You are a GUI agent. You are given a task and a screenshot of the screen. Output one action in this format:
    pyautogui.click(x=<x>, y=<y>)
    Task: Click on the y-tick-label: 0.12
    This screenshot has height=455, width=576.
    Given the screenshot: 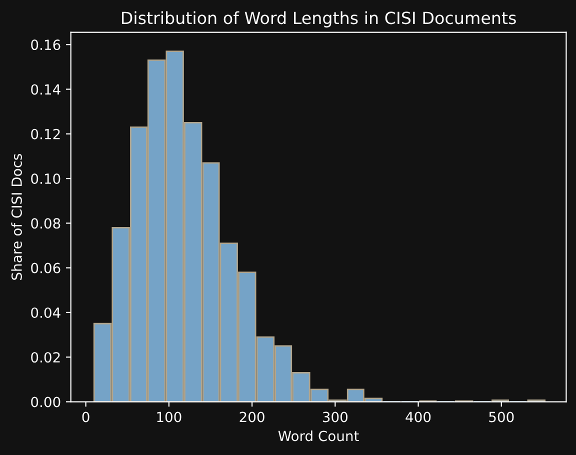 What is the action you would take?
    pyautogui.click(x=45, y=134)
    